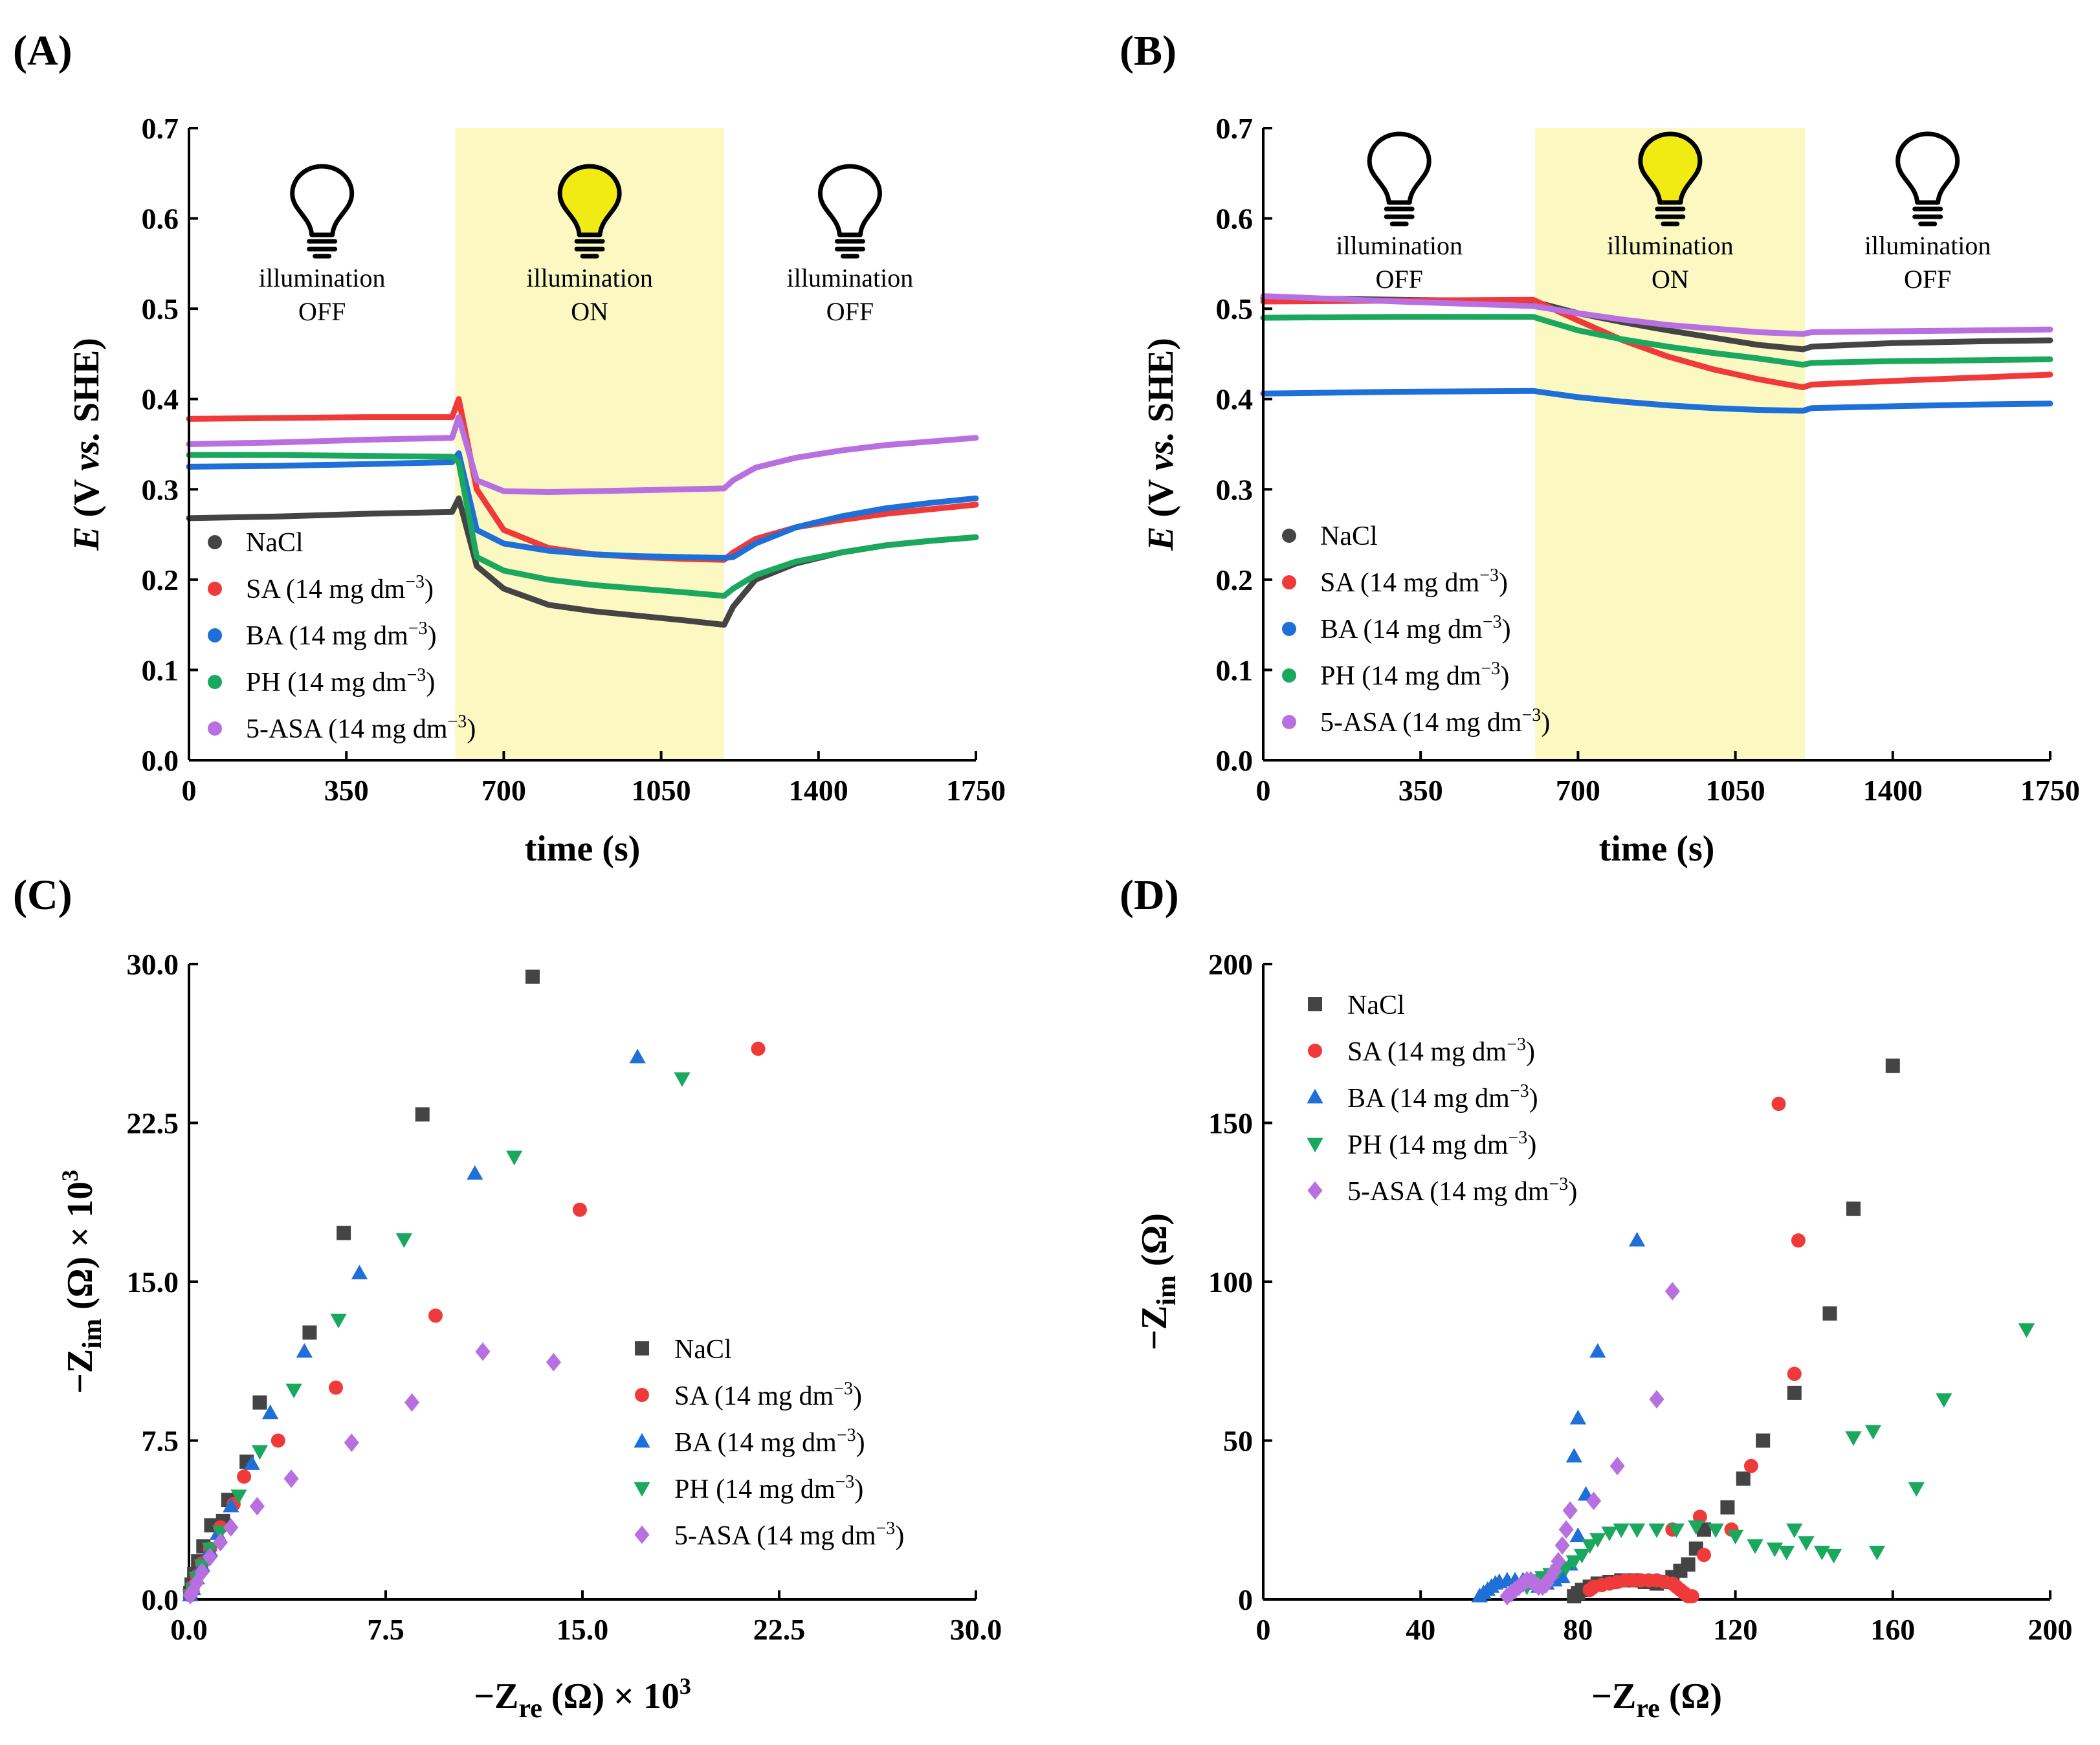 Image resolution: width=2100 pixels, height=1745 pixels. Describe the element at coordinates (642, 1348) in the screenshot. I see `legend-marker-nacl` at that location.